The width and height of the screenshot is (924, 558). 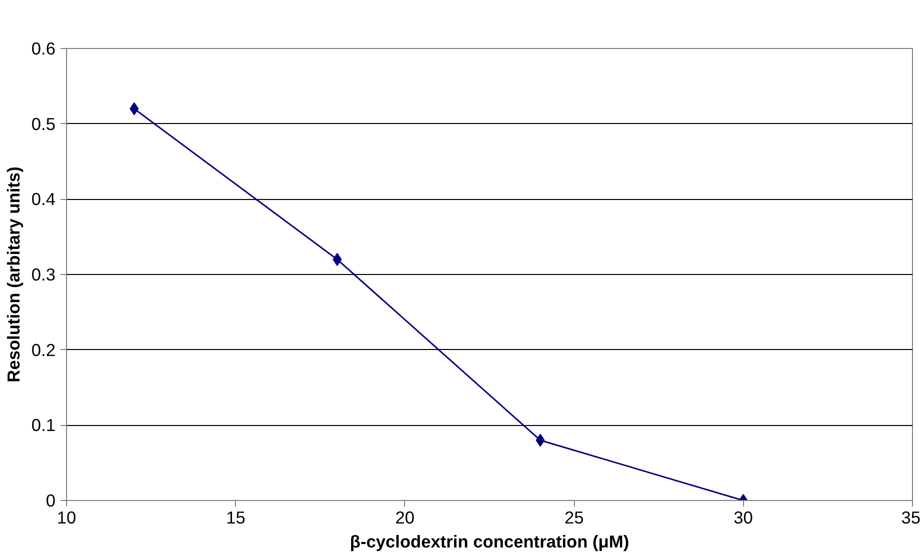 What do you see at coordinates (43, 124) in the screenshot?
I see `y-tick-label: 0.5` at bounding box center [43, 124].